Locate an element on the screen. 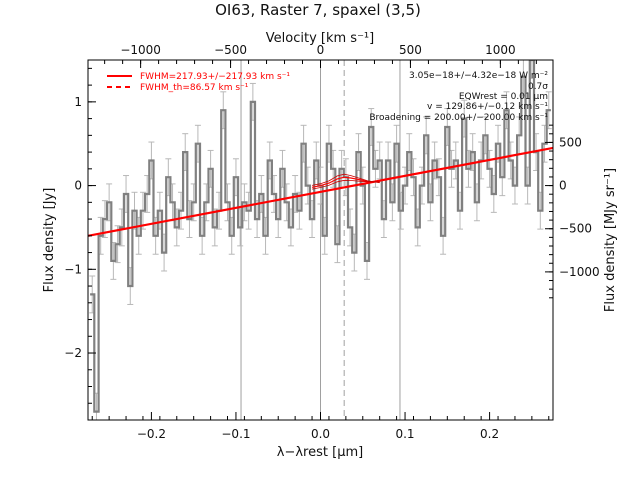 The width and height of the screenshot is (640, 480). x-tick-label: 0.0 is located at coordinates (320, 434).